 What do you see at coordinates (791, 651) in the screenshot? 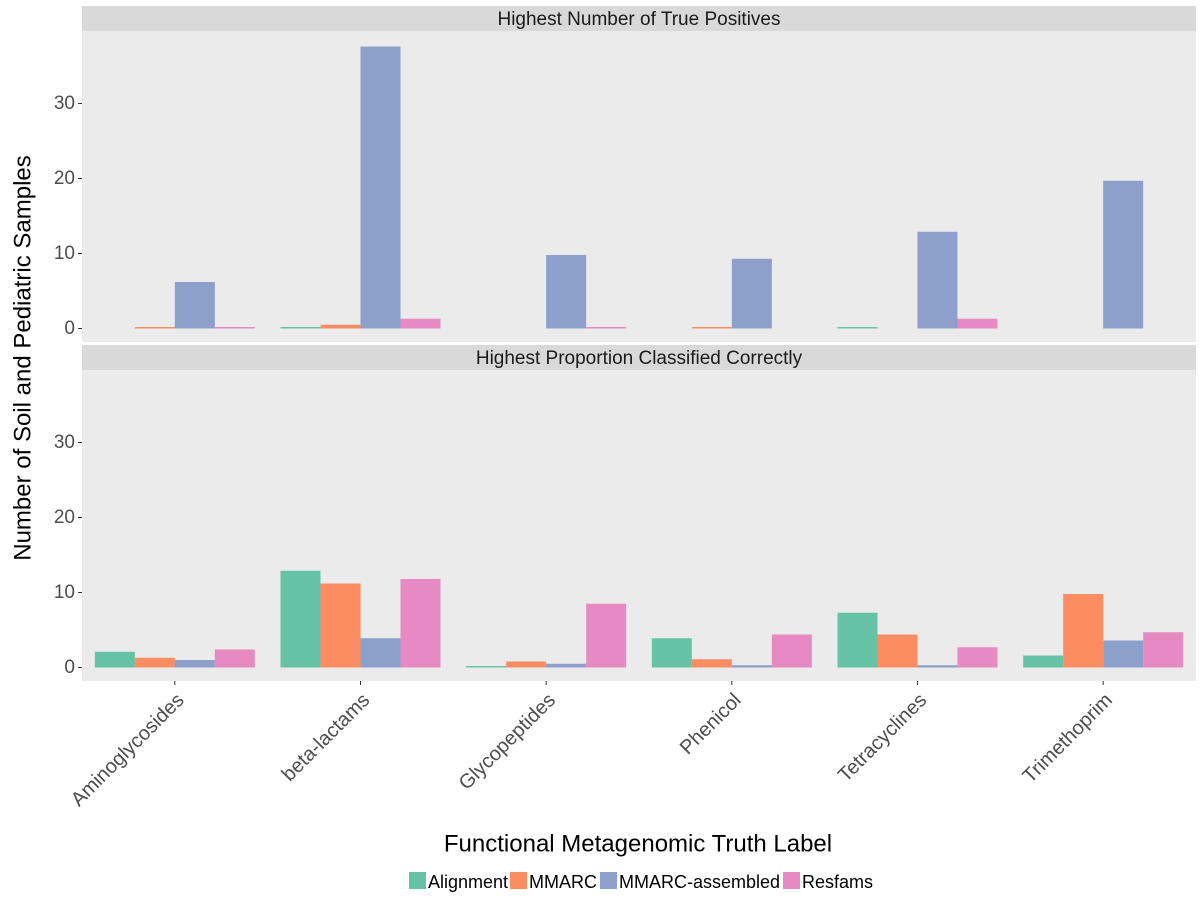
I see `bar-resfams-phenicol` at bounding box center [791, 651].